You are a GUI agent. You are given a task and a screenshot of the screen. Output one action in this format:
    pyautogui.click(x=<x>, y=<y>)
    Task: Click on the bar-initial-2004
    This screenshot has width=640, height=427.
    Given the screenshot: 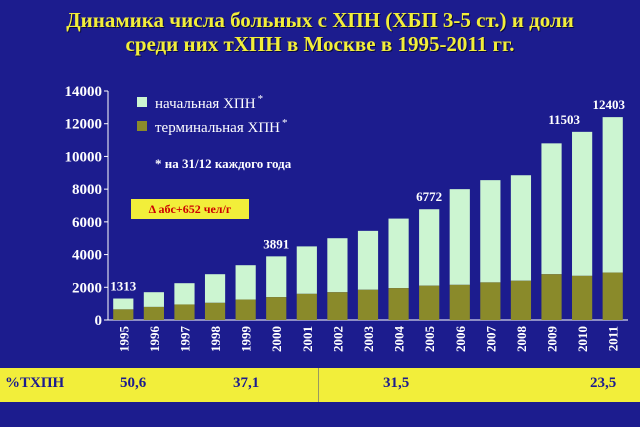 What is the action you would take?
    pyautogui.click(x=398, y=253)
    